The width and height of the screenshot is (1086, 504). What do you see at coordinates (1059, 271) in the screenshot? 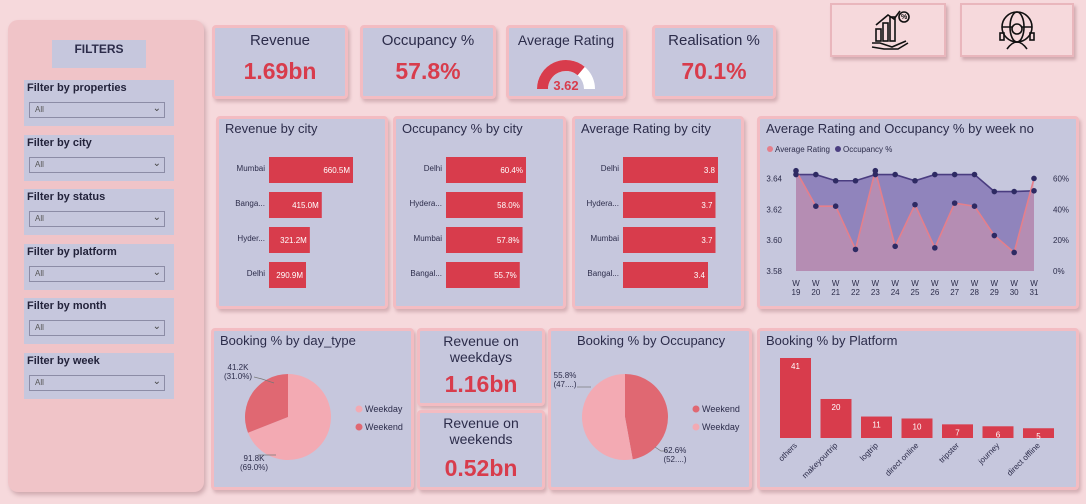
I see `y-right-tick: 0%` at bounding box center [1059, 271].